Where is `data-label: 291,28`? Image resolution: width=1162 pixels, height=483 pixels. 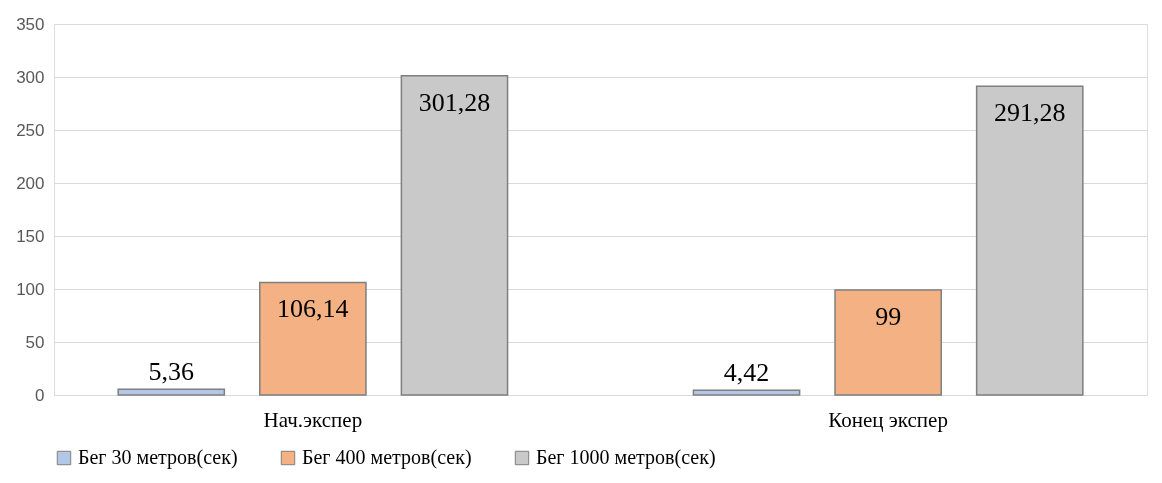 data-label: 291,28 is located at coordinates (1029, 113).